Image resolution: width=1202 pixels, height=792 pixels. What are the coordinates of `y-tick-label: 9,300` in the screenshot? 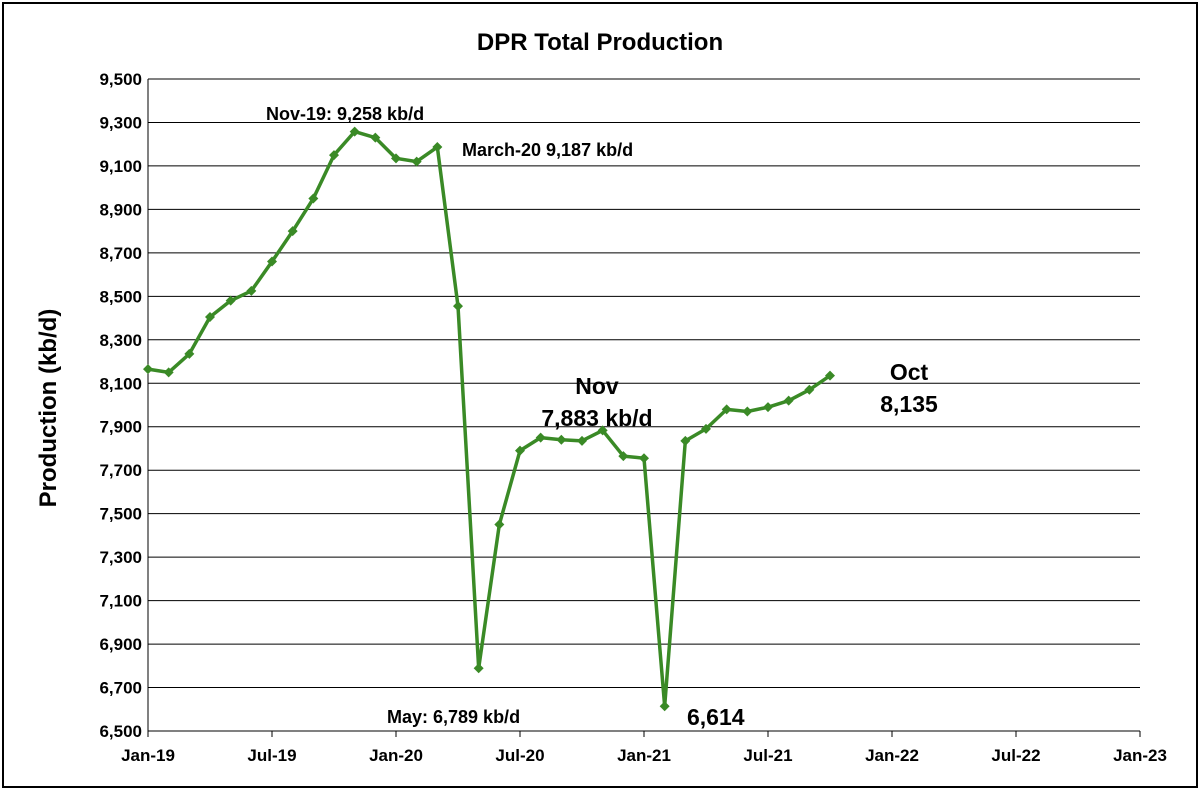 It's located at (120, 122).